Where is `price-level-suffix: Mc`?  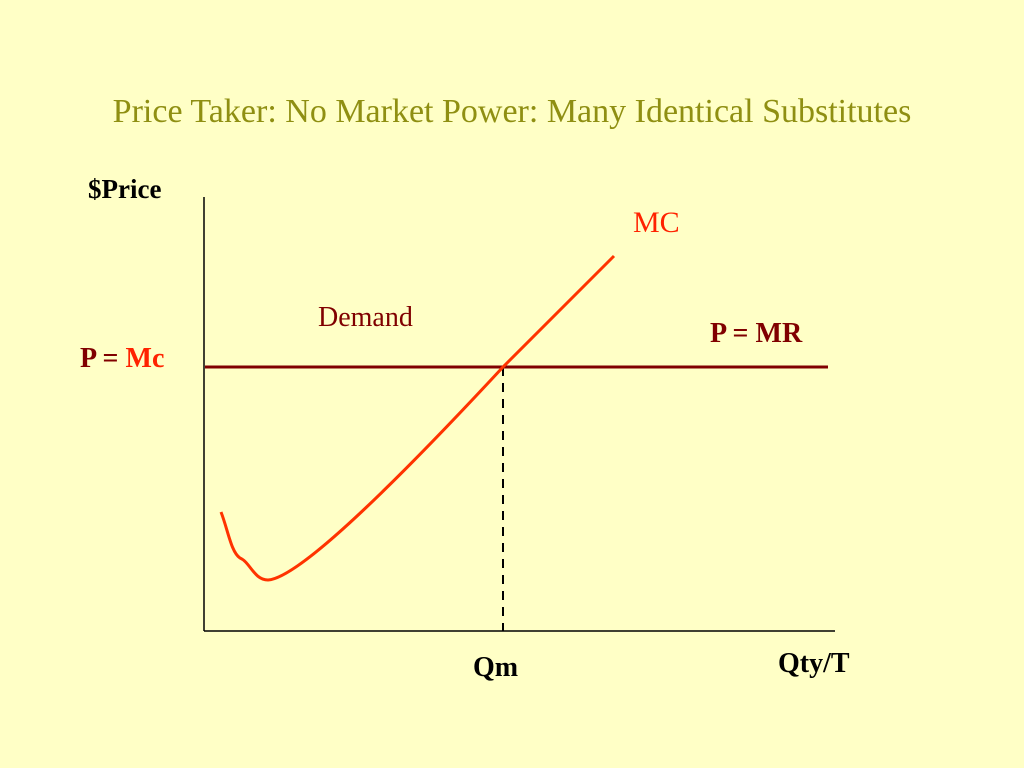 price-level-suffix: Mc is located at coordinates (145, 358).